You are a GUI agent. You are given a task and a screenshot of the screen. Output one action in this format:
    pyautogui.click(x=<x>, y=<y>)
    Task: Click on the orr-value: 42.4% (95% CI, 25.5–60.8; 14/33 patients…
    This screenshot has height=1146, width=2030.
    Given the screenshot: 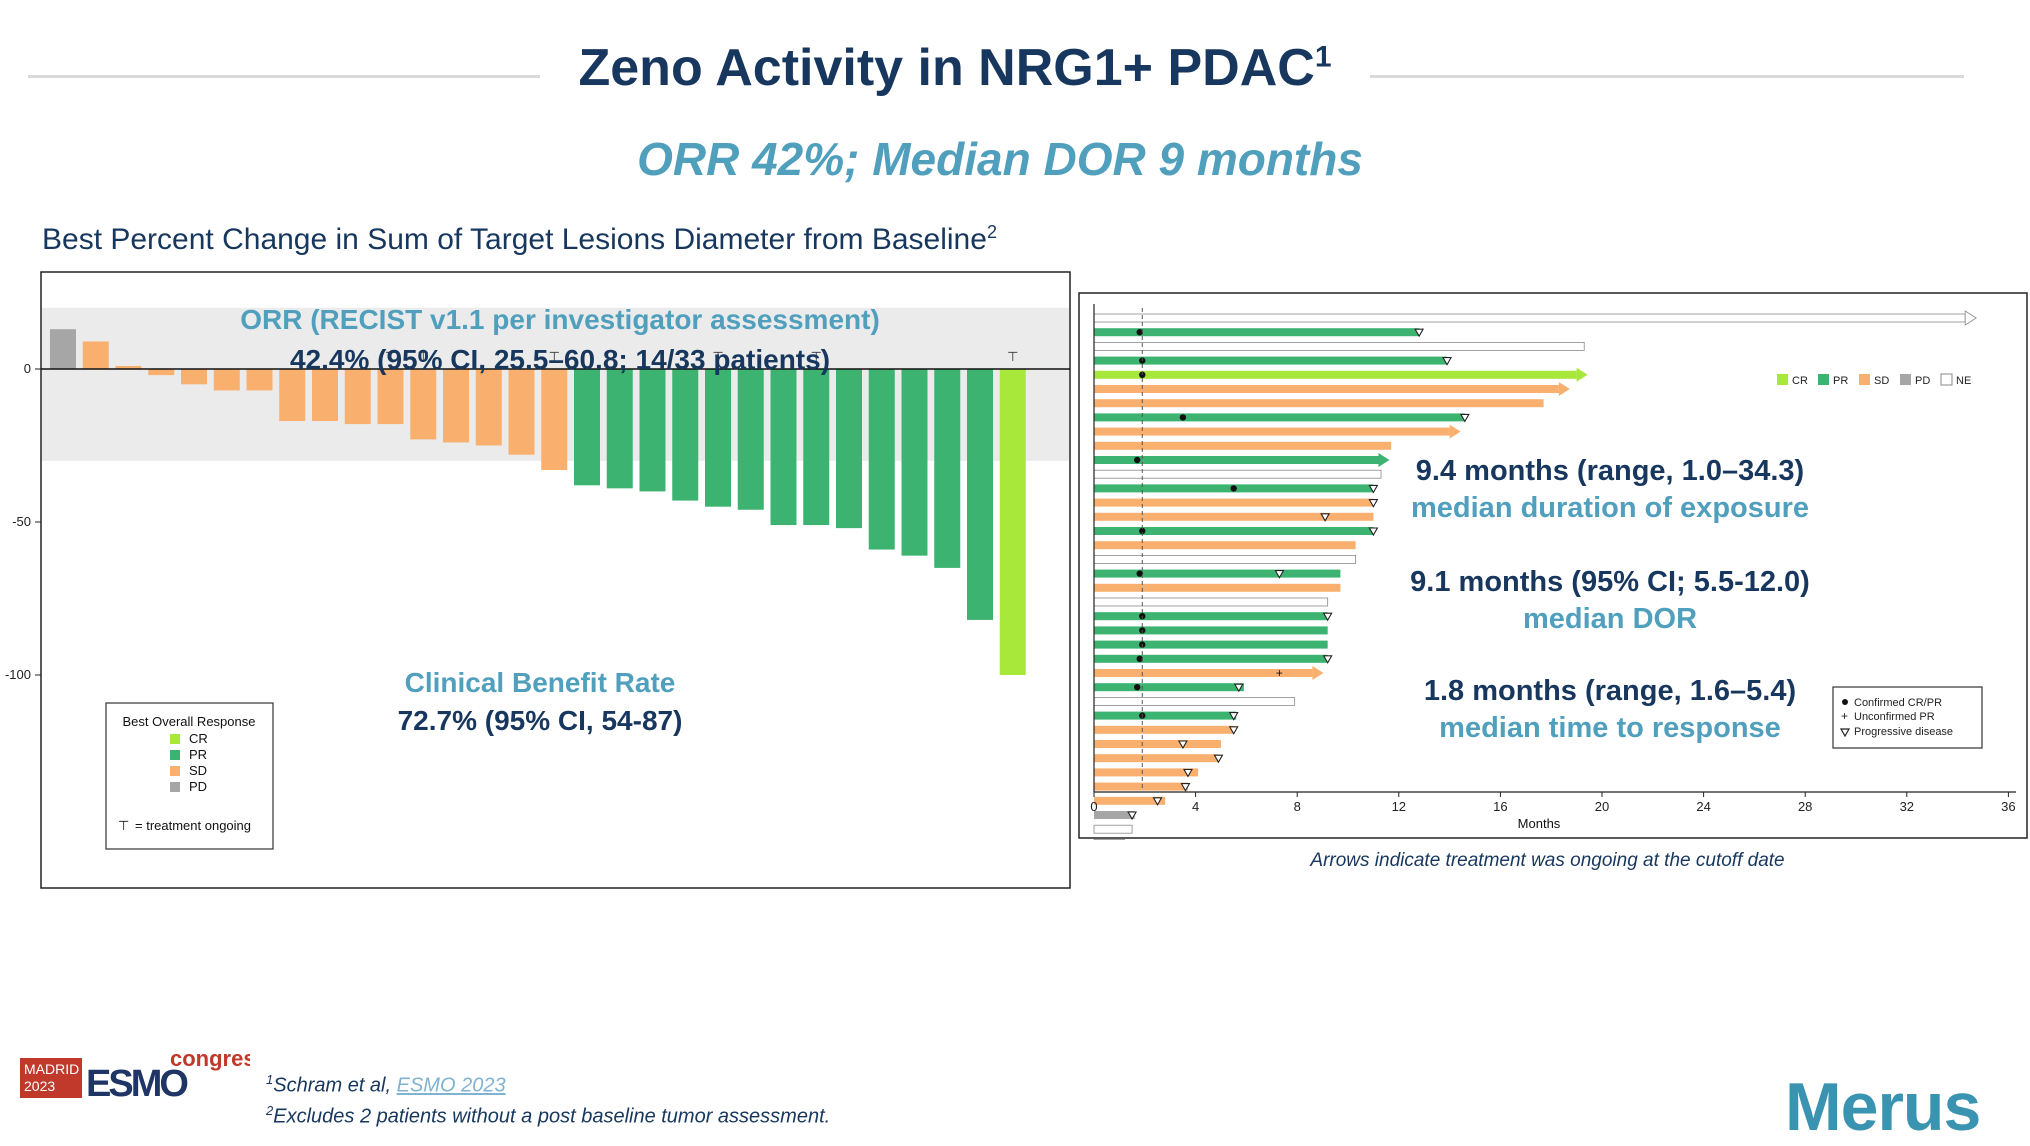 What is the action you would take?
    pyautogui.click(x=560, y=359)
    